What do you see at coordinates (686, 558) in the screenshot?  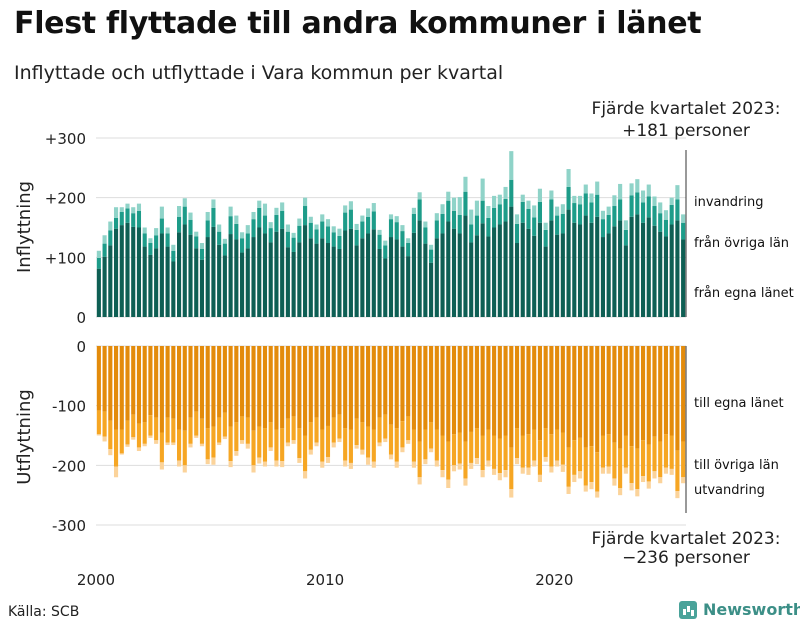 I see `annotation-bottom-line2: −236 personer` at bounding box center [686, 558].